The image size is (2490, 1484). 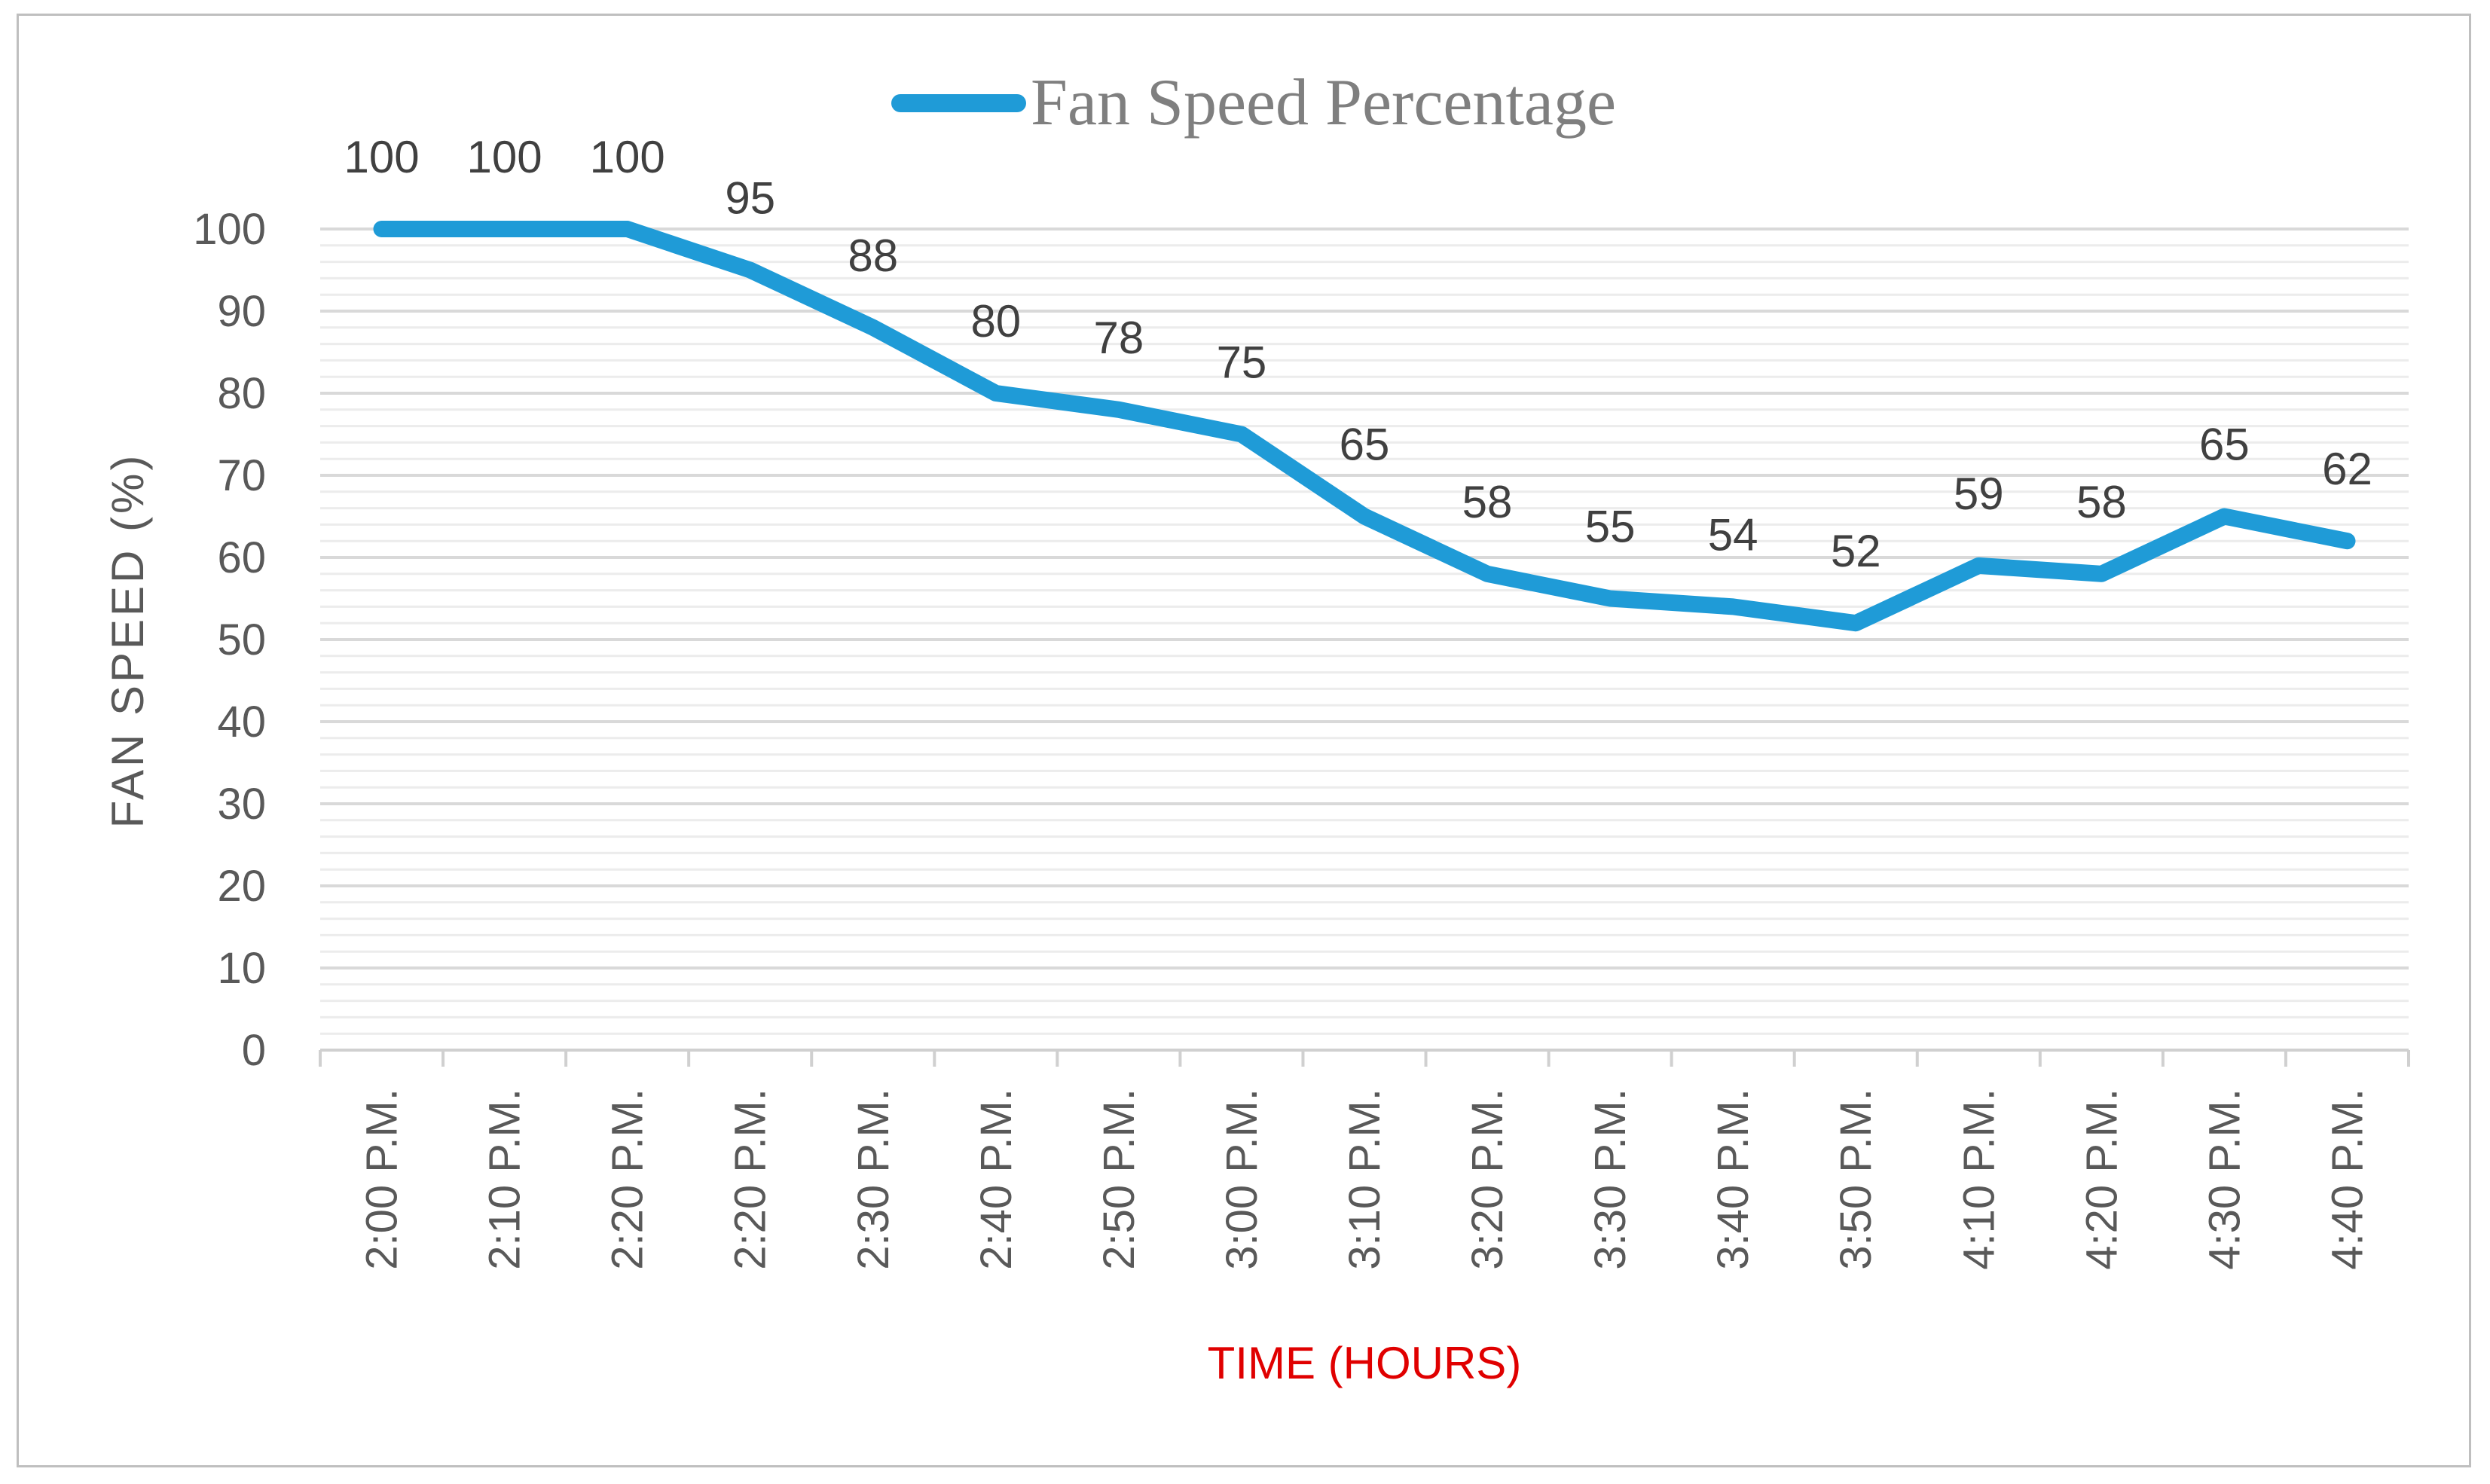 What do you see at coordinates (1734, 1179) in the screenshot?
I see `x-tick-label: 3:40 P.M.` at bounding box center [1734, 1179].